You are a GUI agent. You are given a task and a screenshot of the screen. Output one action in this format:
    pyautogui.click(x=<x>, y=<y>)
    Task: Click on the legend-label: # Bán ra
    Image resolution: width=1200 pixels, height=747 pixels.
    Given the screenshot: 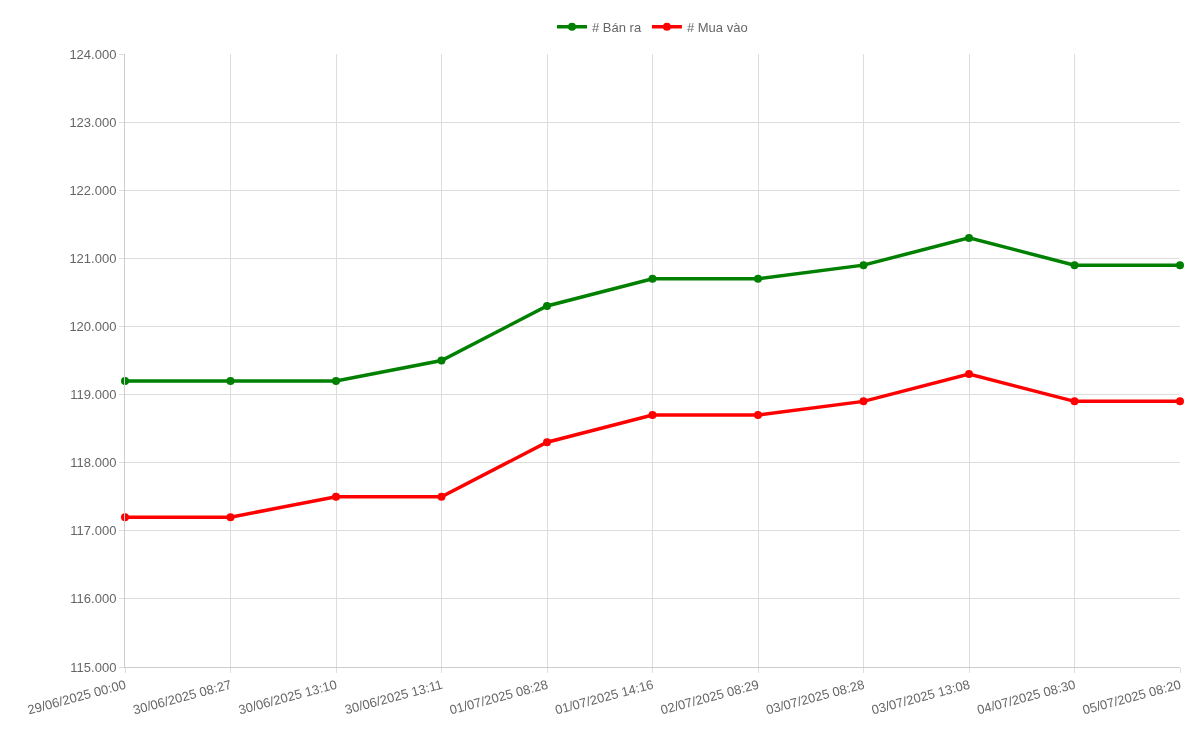 What is the action you would take?
    pyautogui.click(x=617, y=27)
    